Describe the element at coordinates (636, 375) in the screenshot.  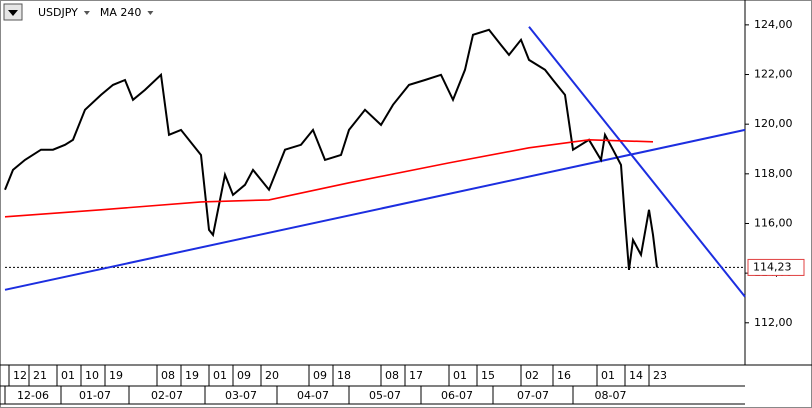
I see `x-tick-label: 14` at that location.